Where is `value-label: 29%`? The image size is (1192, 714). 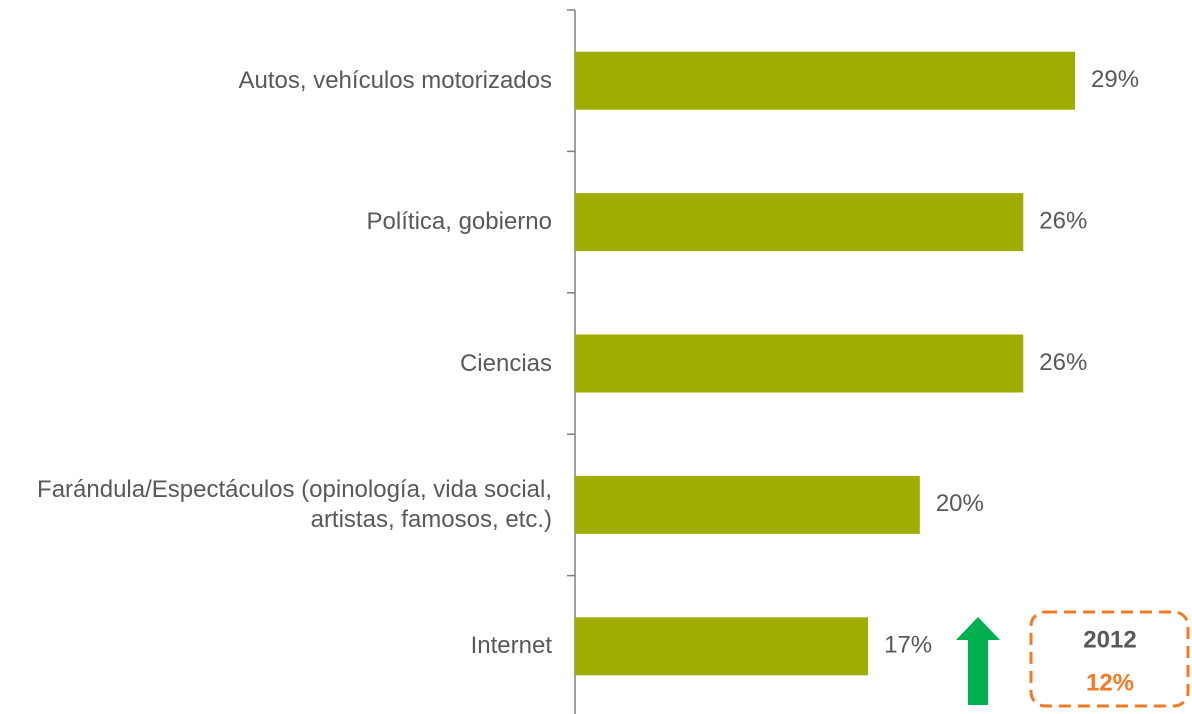
value-label: 29% is located at coordinates (1115, 79).